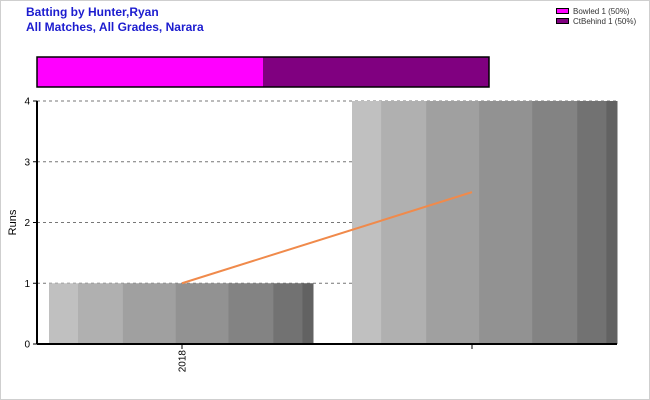  What do you see at coordinates (27, 284) in the screenshot?
I see `y-tick-label: 1` at bounding box center [27, 284].